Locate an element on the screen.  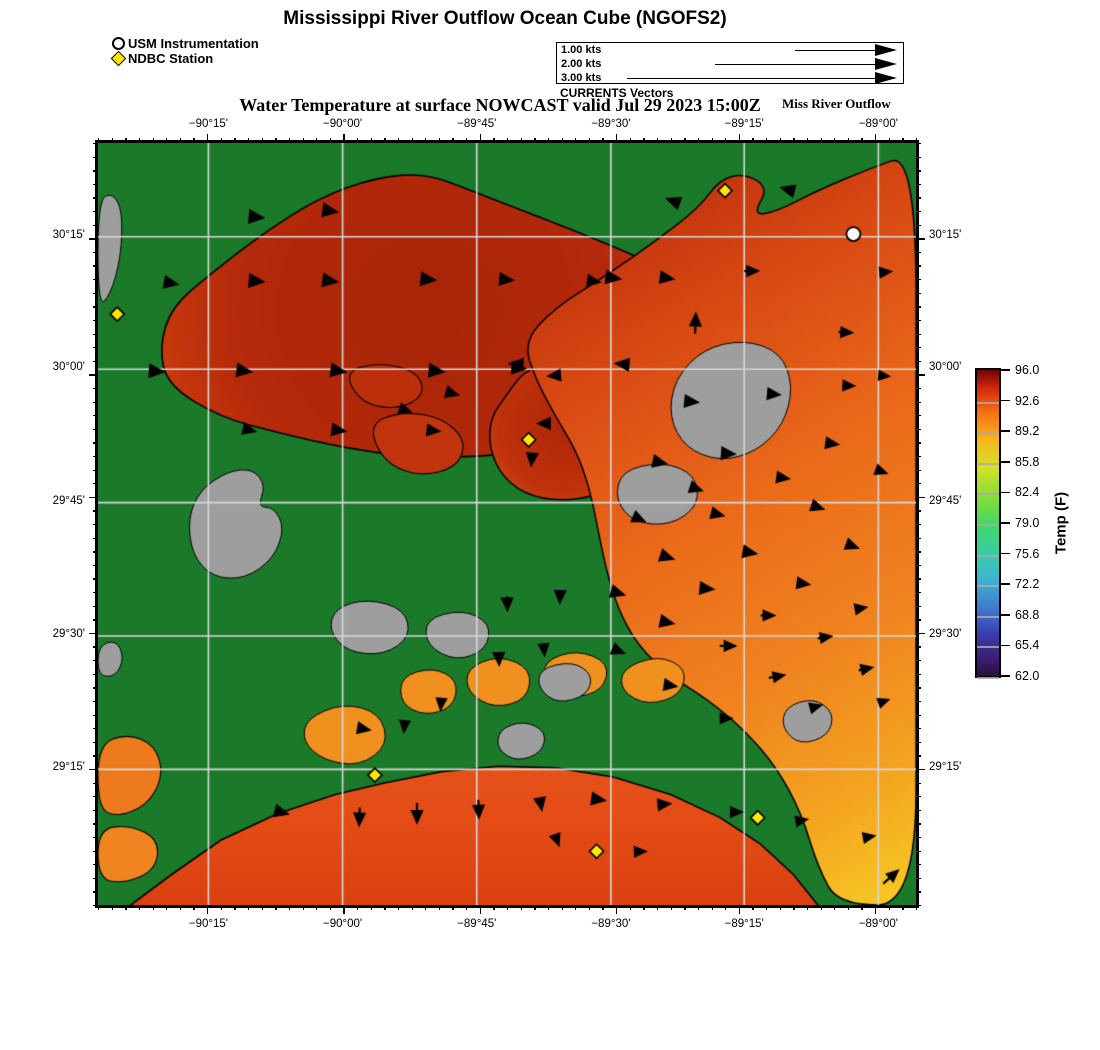
colorbar-tick-label: 68.8 is located at coordinates (1027, 614).